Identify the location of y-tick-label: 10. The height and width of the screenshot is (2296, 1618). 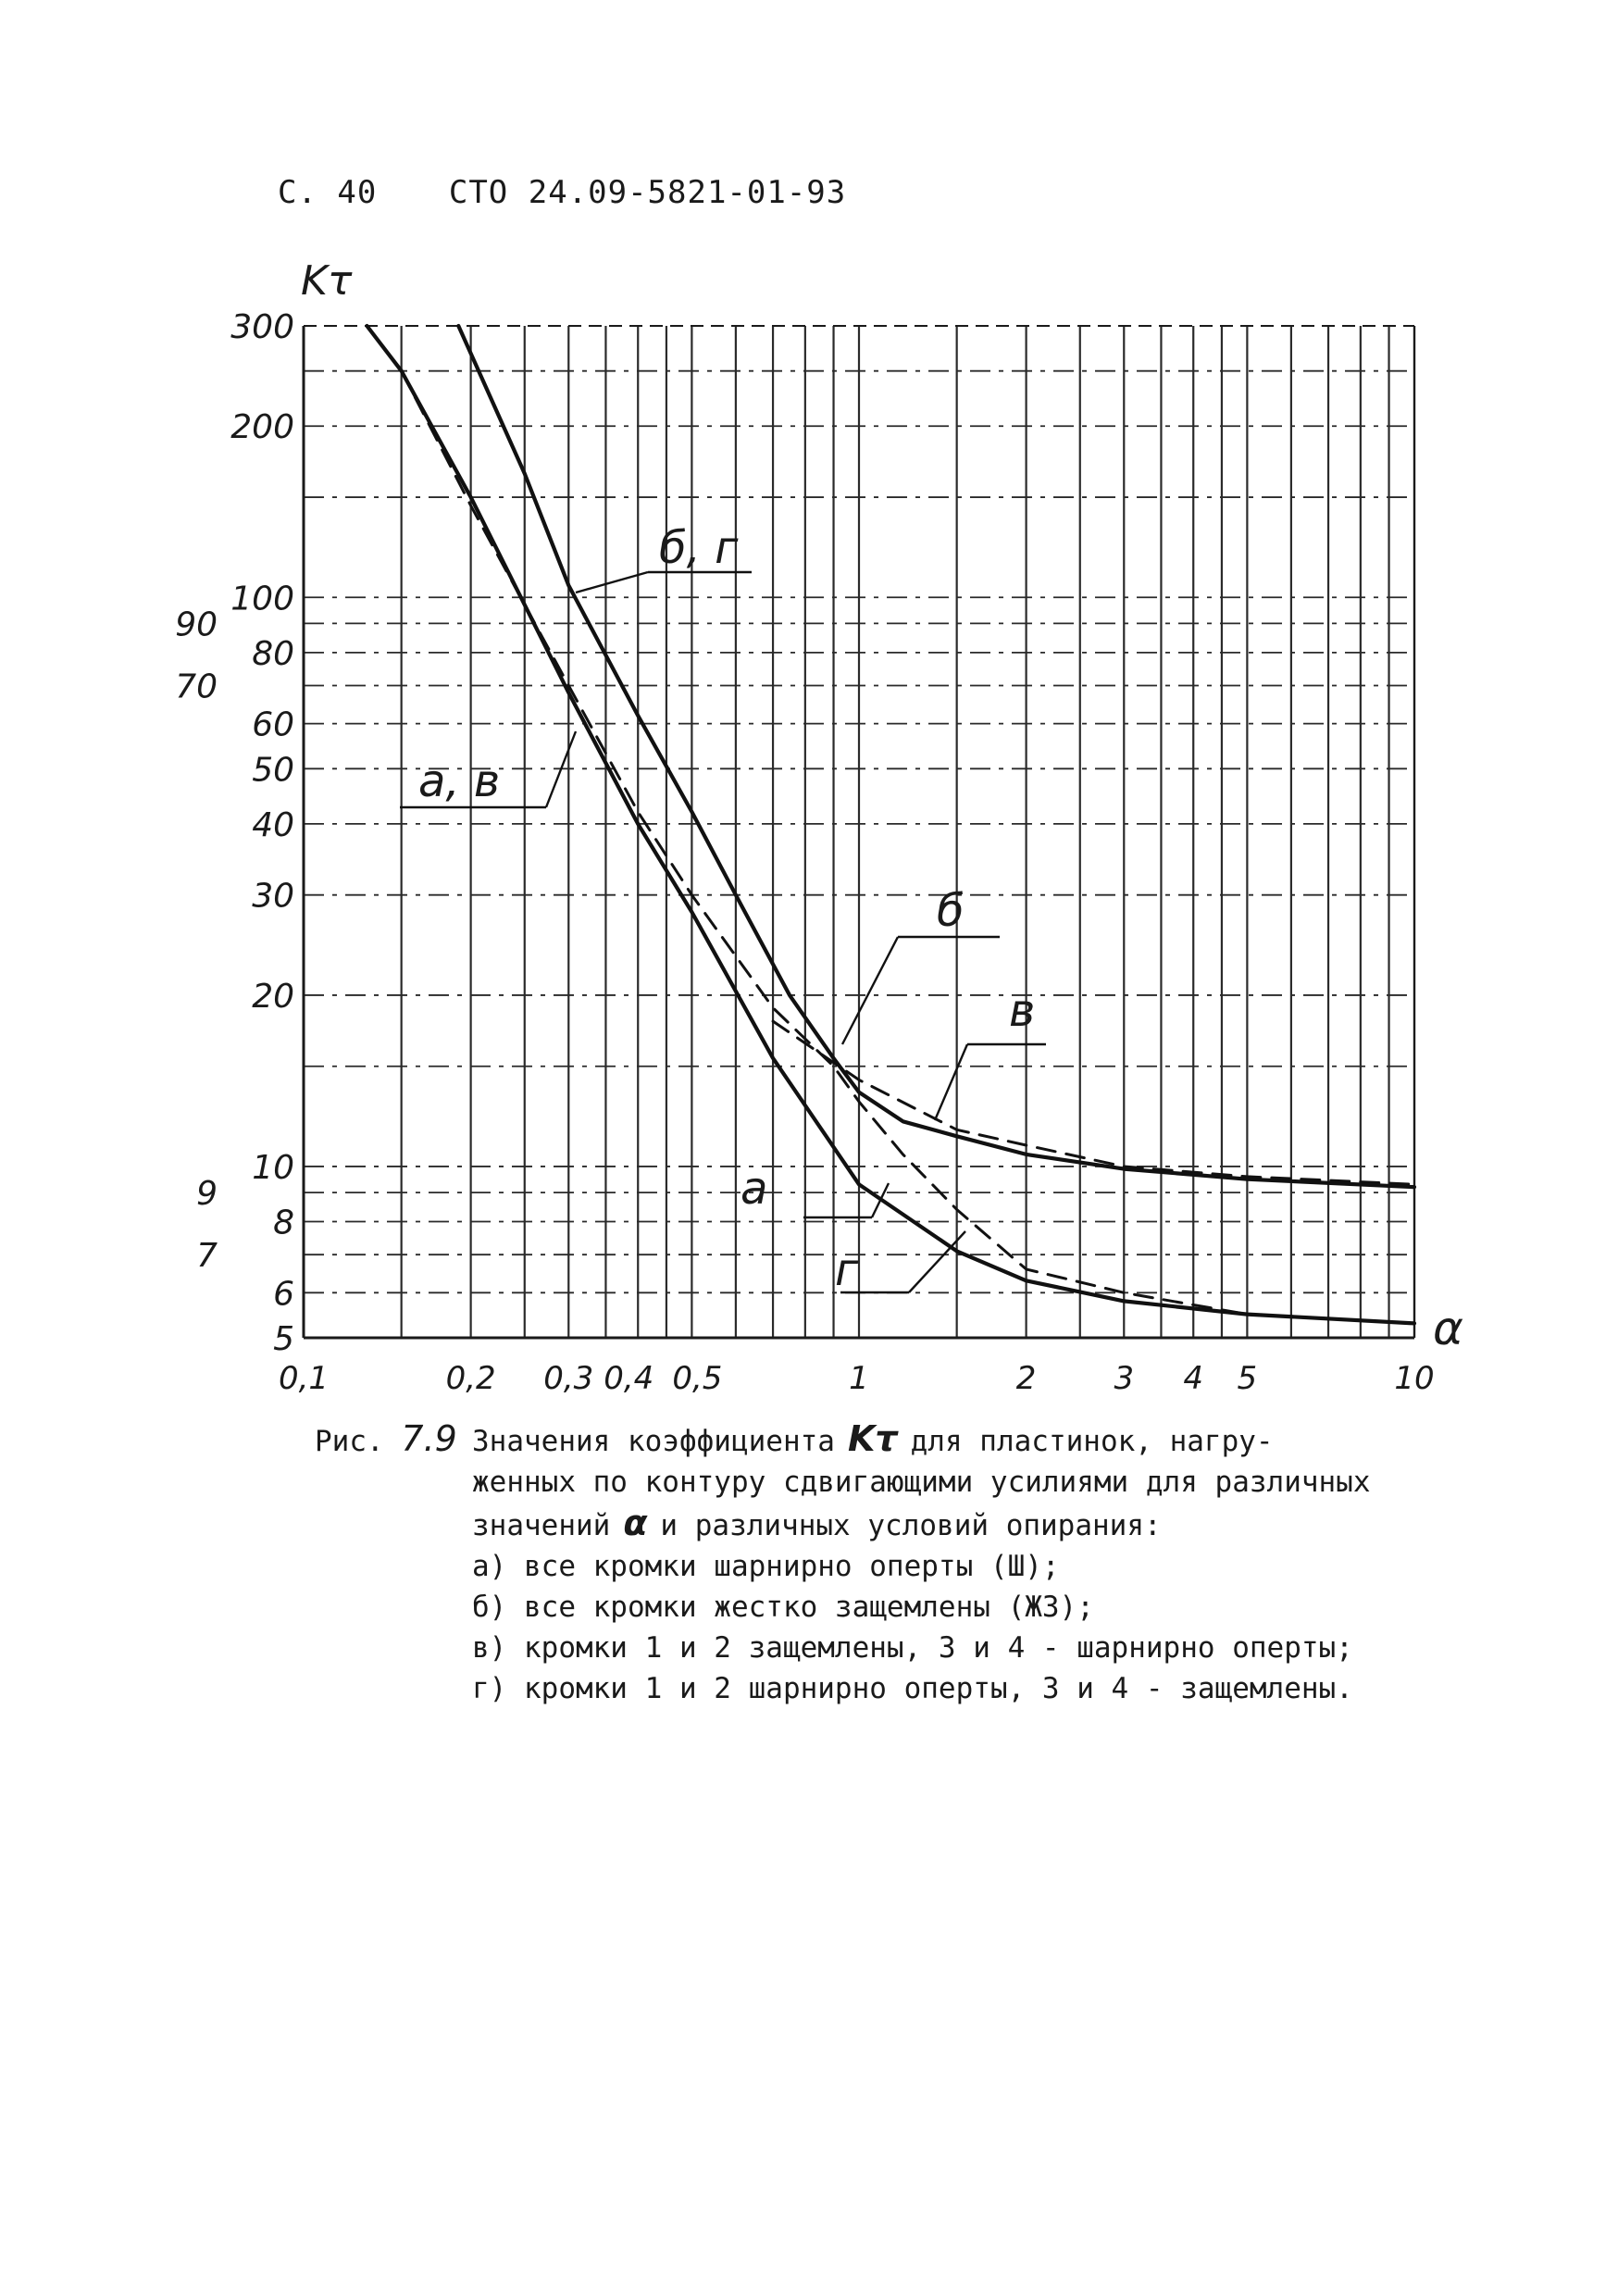
(273, 1168).